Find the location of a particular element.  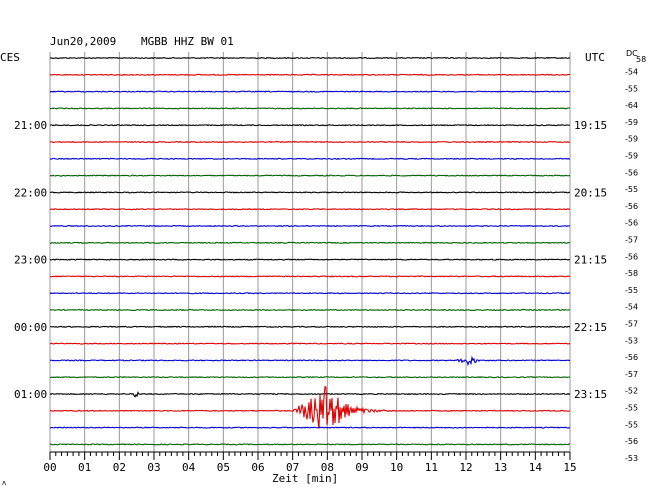

left-hour-label: 22:00 is located at coordinates (30, 192).